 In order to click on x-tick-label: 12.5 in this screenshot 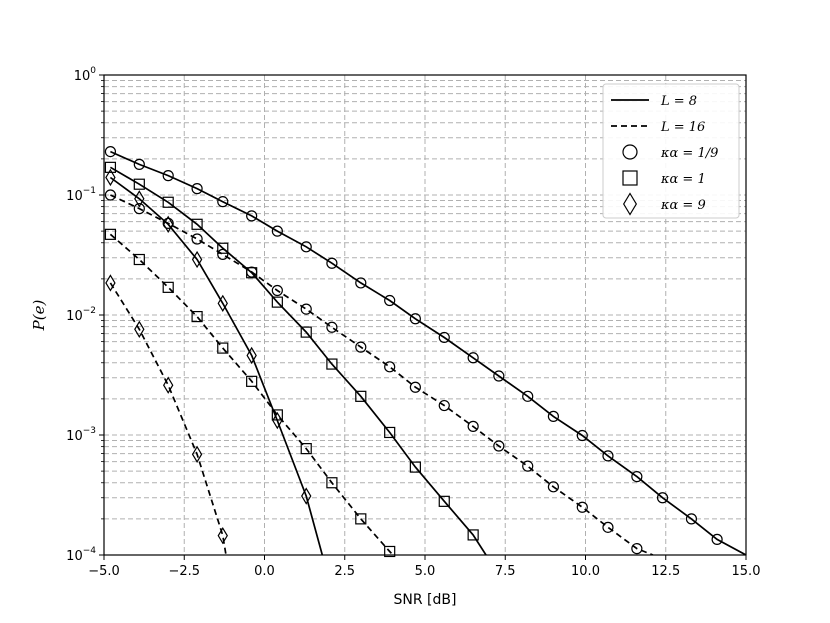, I will do `click(665, 571)`.